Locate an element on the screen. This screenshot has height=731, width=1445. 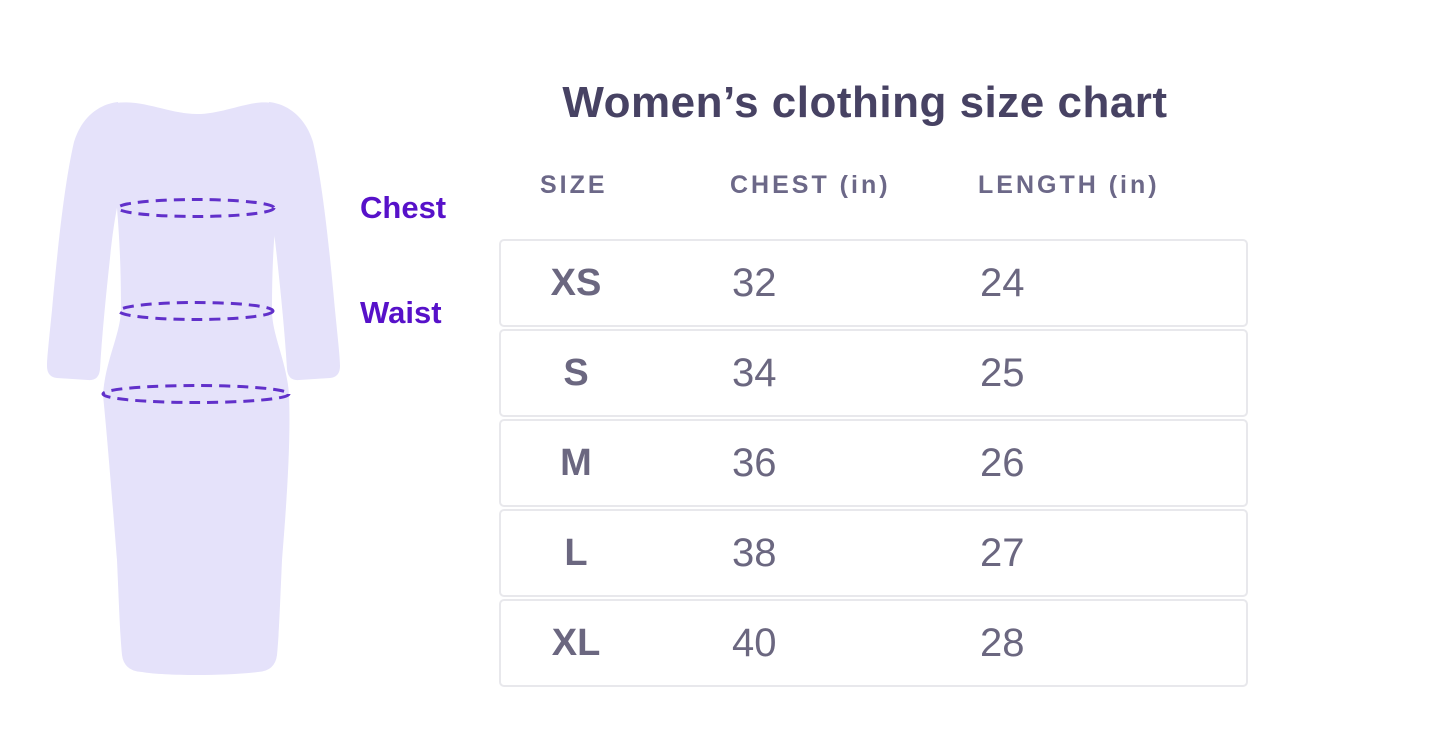
length-cell: 25 is located at coordinates (1002, 373).